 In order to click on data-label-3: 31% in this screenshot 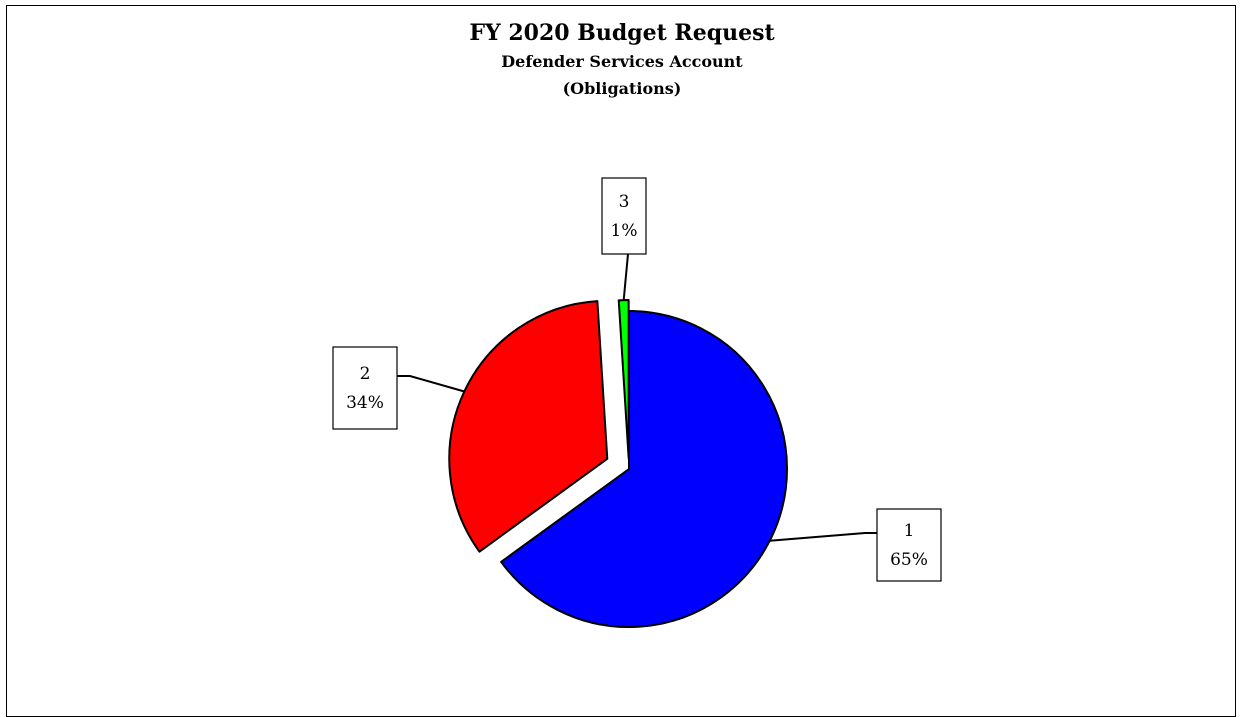, I will do `click(624, 216)`.